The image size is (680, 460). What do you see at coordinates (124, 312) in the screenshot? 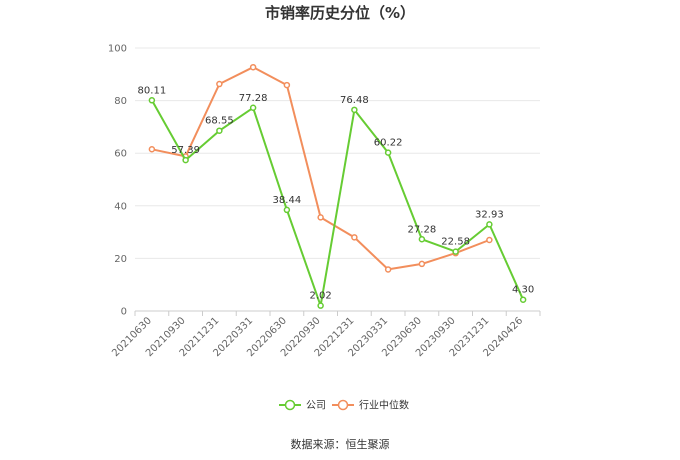
I see `y-tick-label: 0` at bounding box center [124, 312].